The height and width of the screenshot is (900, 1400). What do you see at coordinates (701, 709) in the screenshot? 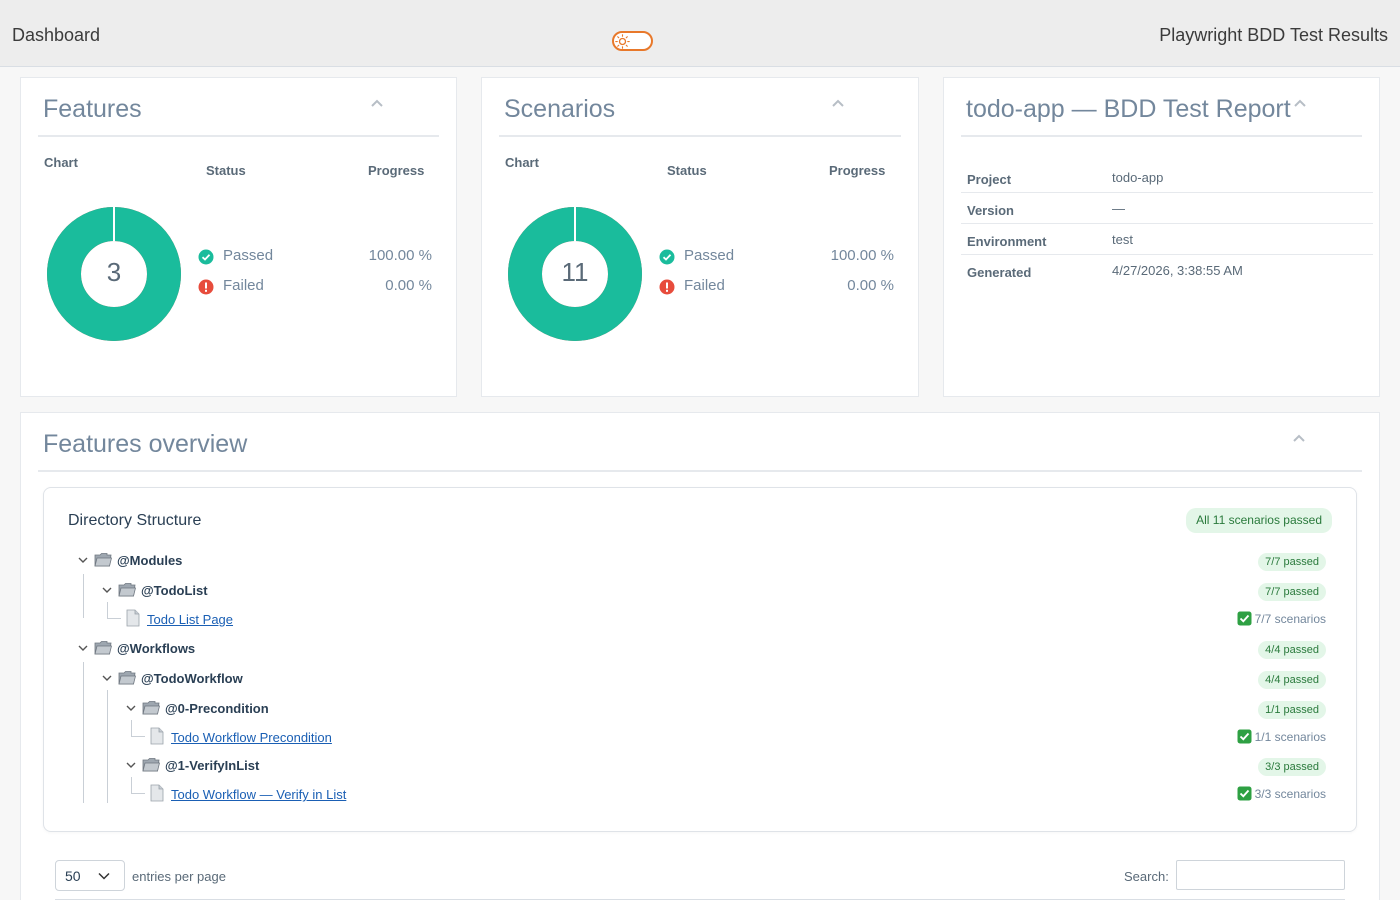
I see `tree-folder-precondition: @0-Precondition 1/1 passed` at bounding box center [701, 709].